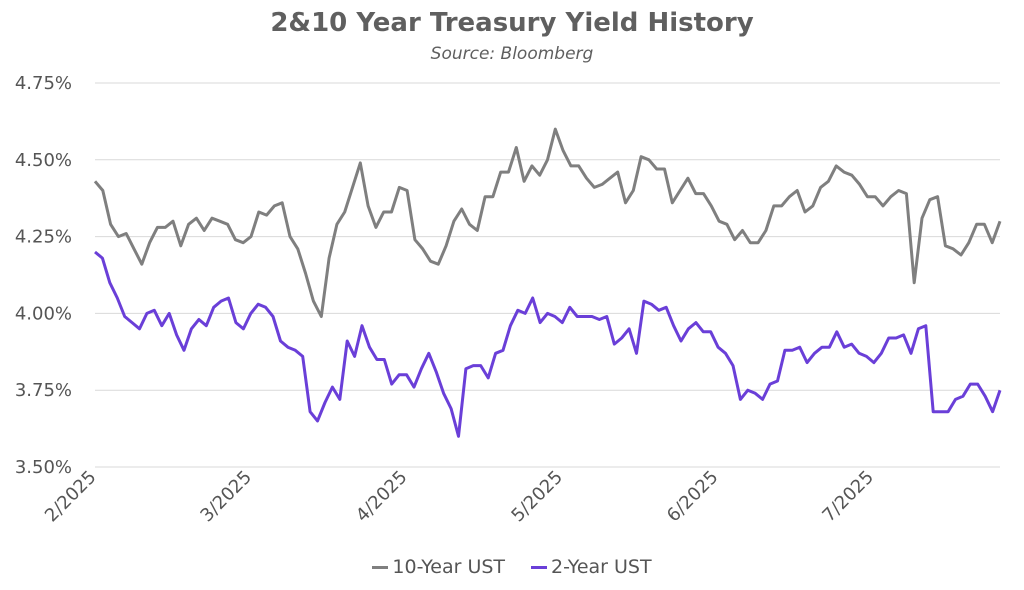 The image size is (1024, 590). What do you see at coordinates (43, 467) in the screenshot?
I see `y-tick-label: 3.50%` at bounding box center [43, 467].